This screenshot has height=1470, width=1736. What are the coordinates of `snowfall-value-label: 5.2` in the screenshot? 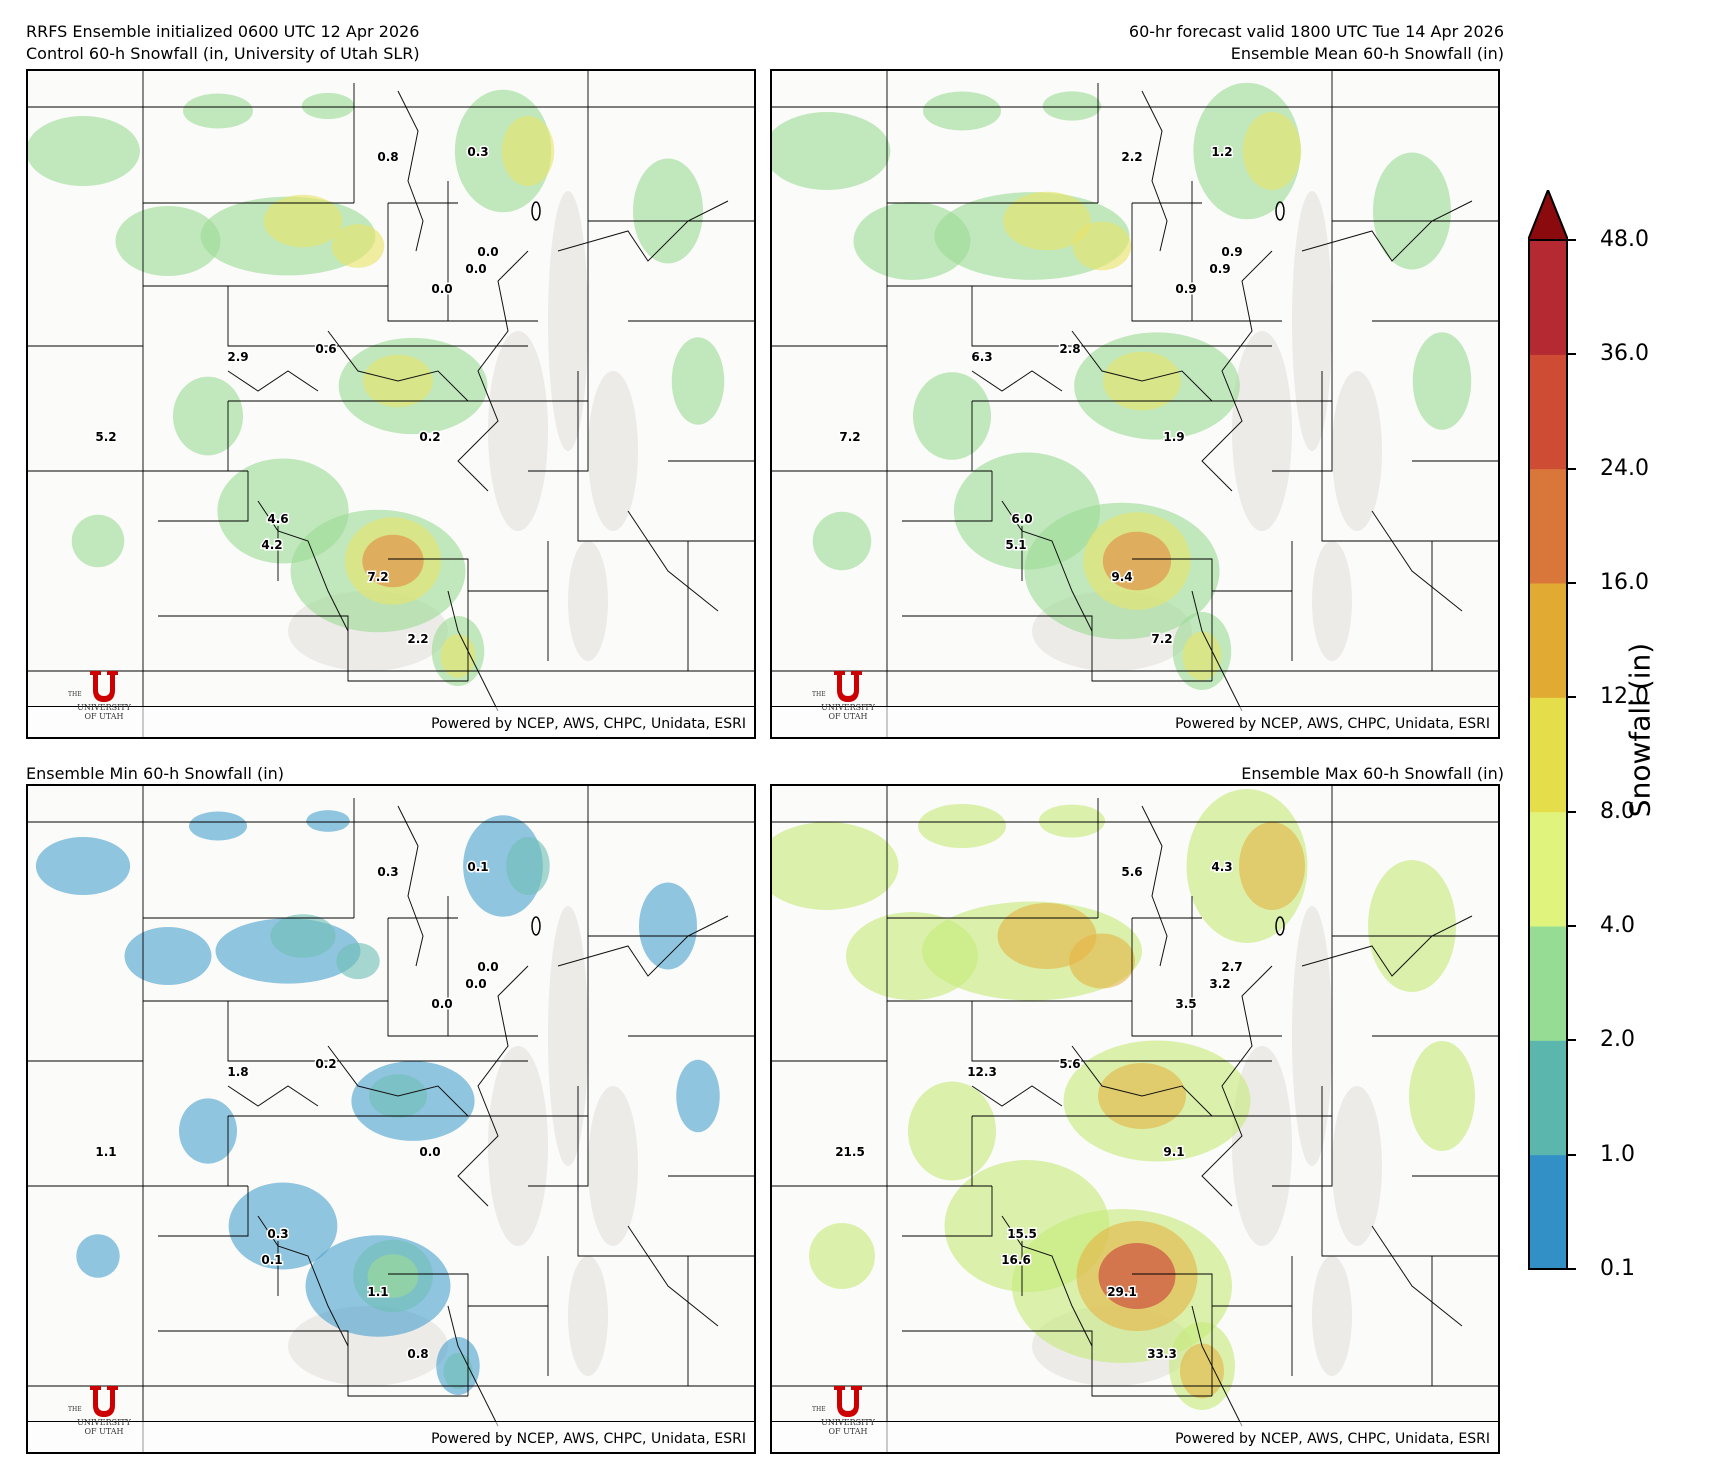 It's located at (105, 437).